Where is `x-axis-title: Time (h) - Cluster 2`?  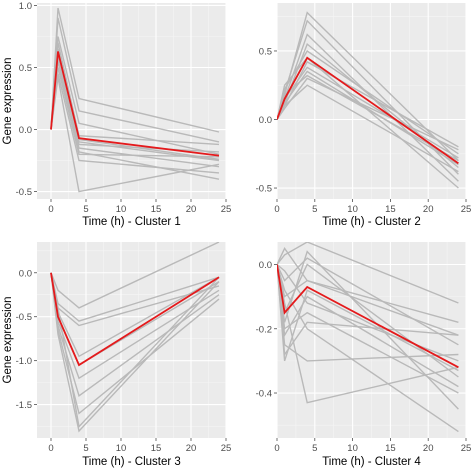
x-axis-title: Time (h) - Cluster 2 is located at coordinates (371, 222).